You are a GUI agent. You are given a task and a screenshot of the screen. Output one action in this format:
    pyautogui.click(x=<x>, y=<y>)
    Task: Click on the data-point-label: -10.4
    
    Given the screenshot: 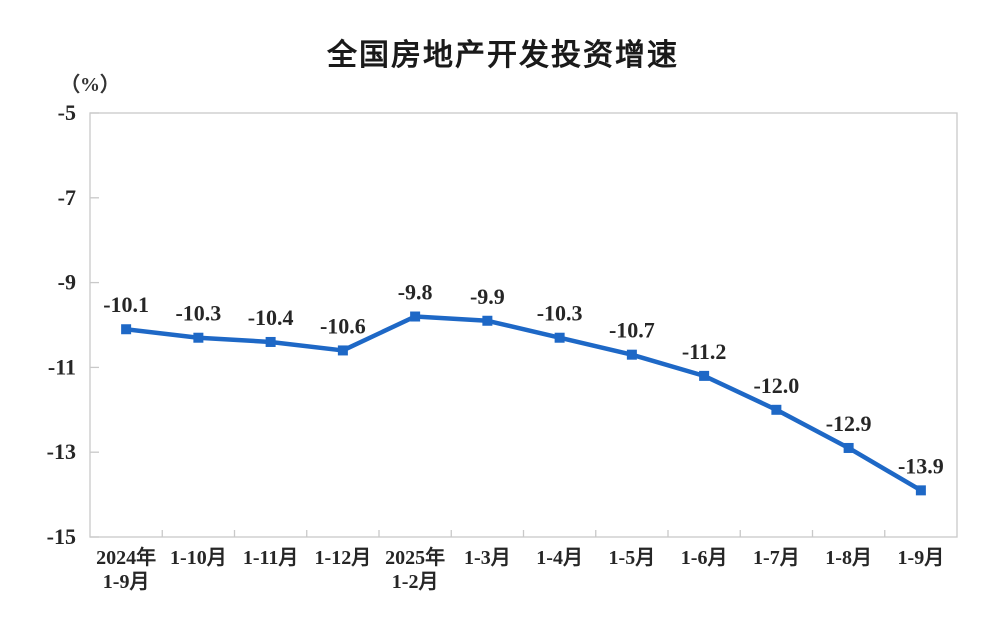 What is the action you would take?
    pyautogui.click(x=271, y=317)
    